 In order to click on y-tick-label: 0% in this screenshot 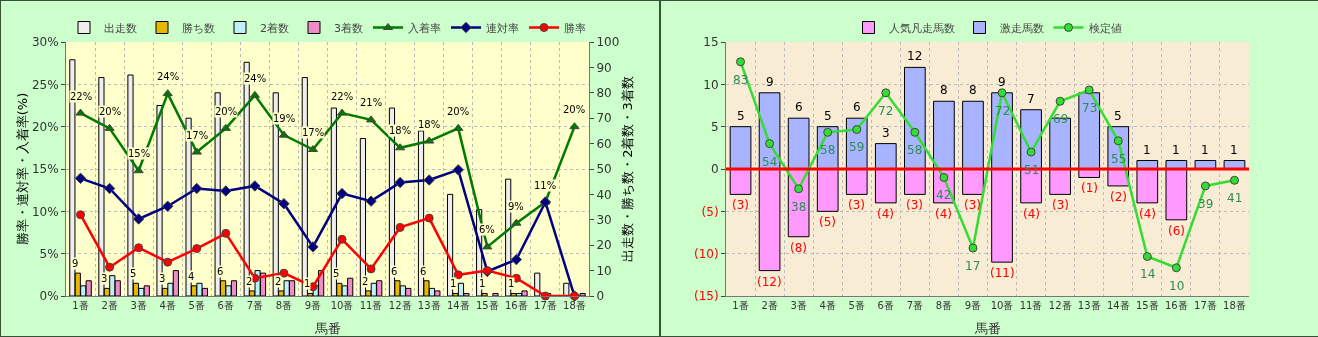, I will do `click(49, 296)`.